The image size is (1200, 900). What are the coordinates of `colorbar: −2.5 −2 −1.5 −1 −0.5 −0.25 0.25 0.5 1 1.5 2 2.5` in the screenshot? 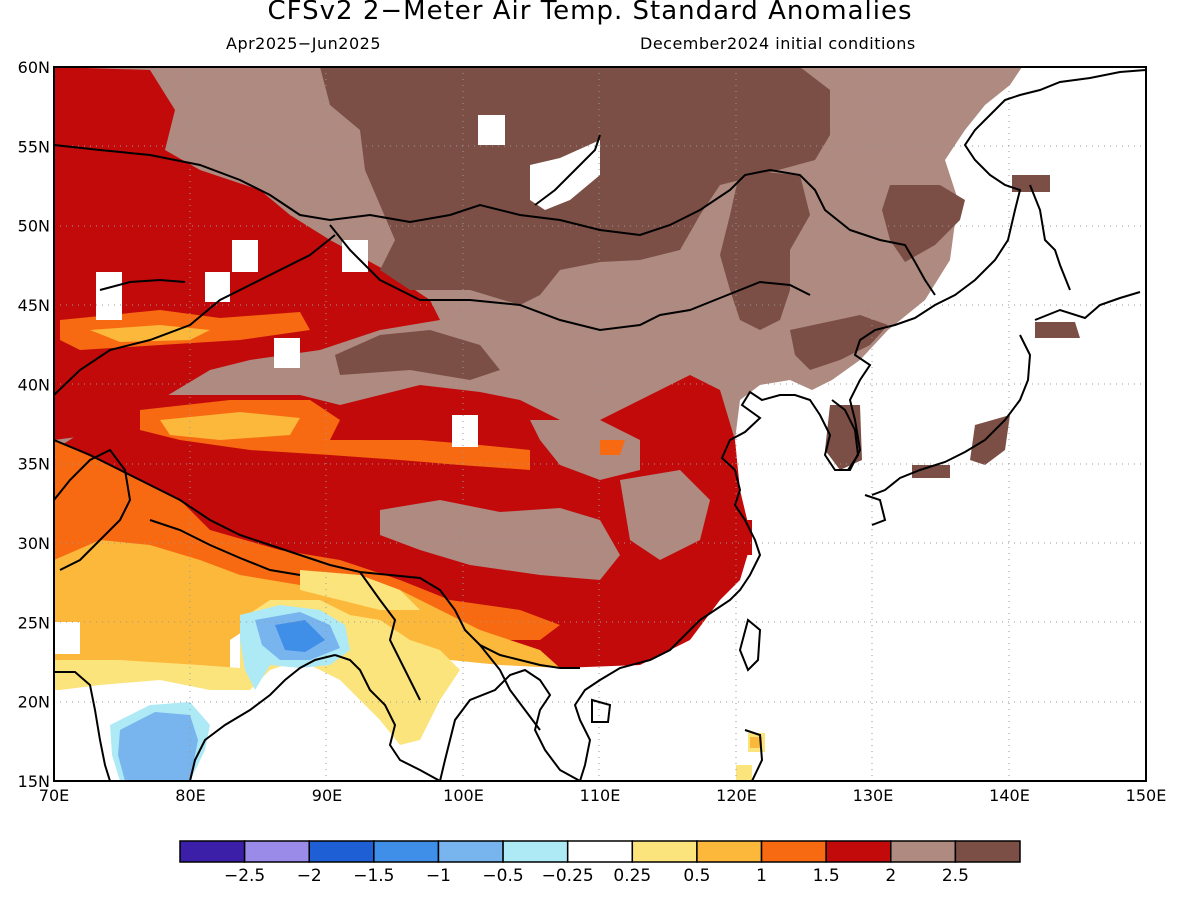 It's located at (600, 863).